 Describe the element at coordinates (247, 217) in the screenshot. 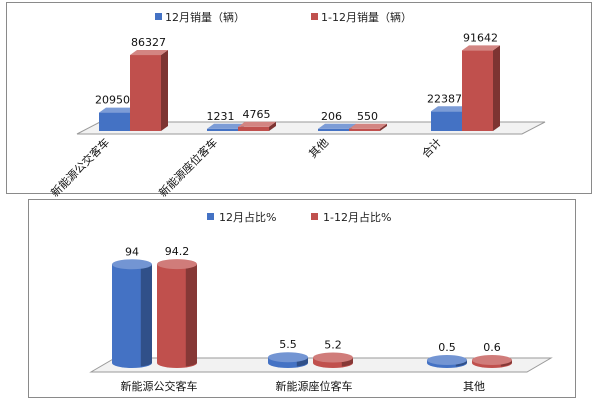

I see `legend-label-1: 12月占比%` at that location.